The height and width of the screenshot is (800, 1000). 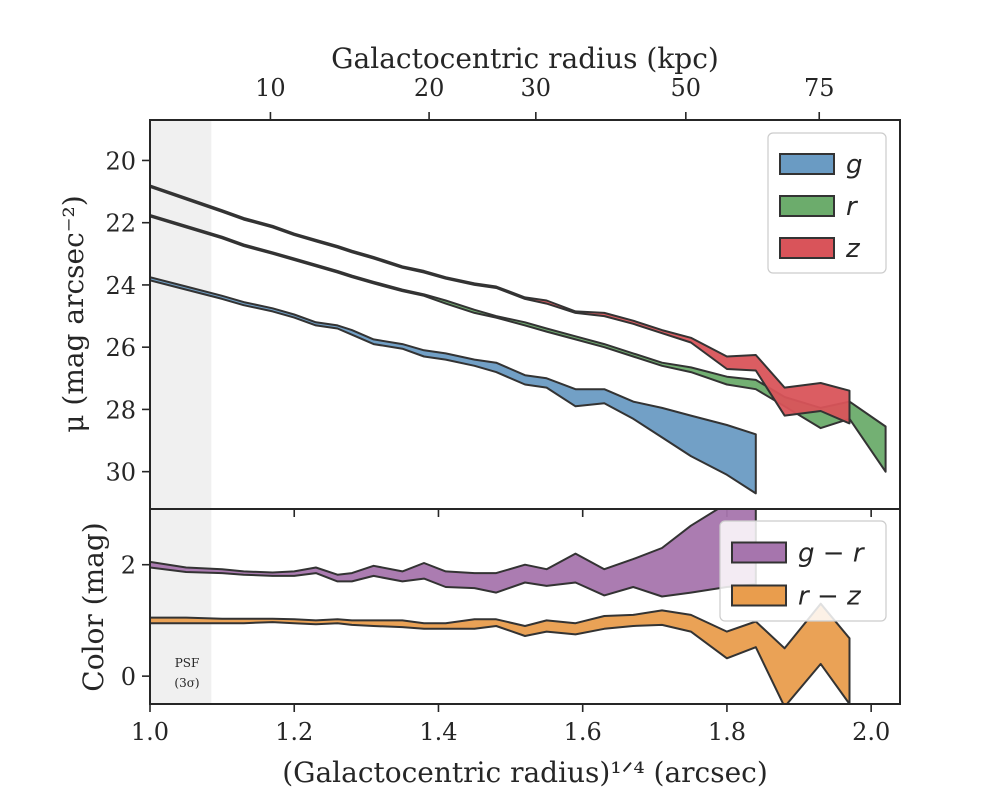 What do you see at coordinates (120, 286) in the screenshot?
I see `mu-tick-label: 24` at bounding box center [120, 286].